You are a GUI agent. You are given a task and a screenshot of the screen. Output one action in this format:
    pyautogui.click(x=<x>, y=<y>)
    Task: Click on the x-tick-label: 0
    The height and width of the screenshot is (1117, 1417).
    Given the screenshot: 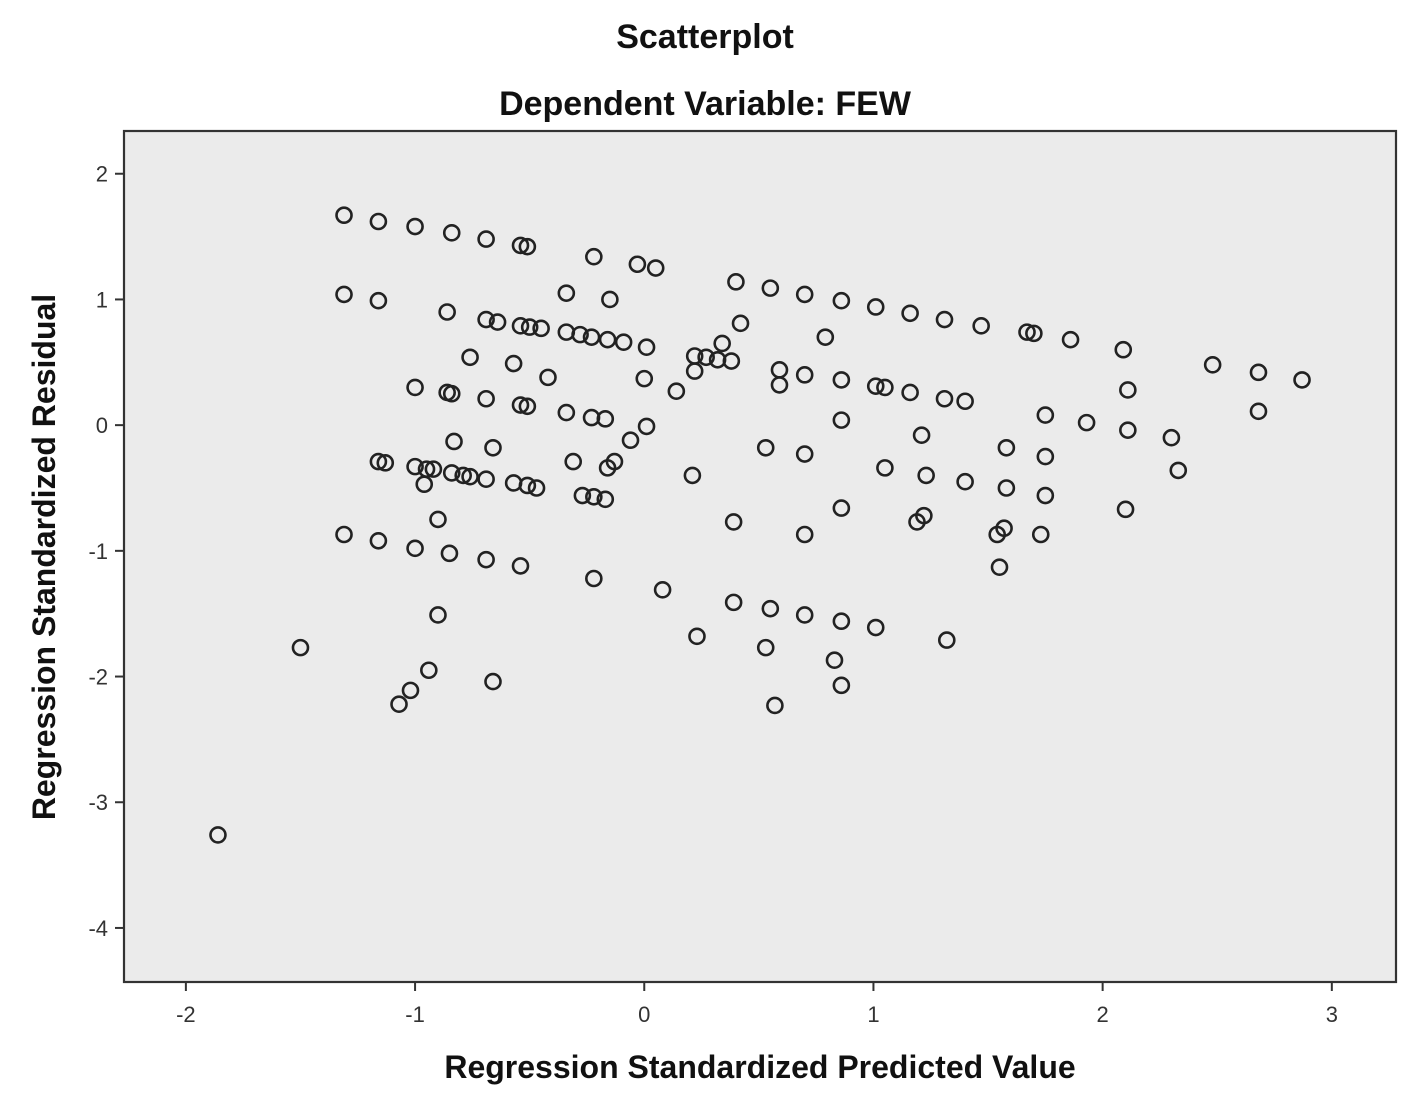 What is the action you would take?
    pyautogui.click(x=644, y=1014)
    